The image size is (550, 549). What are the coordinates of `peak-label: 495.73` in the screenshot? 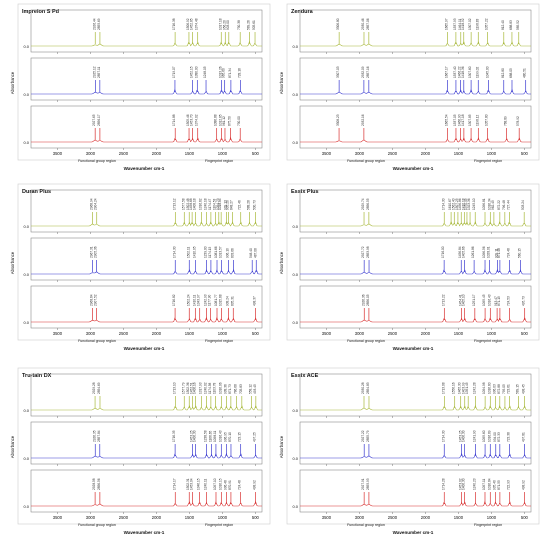 It's located at (524, 301).